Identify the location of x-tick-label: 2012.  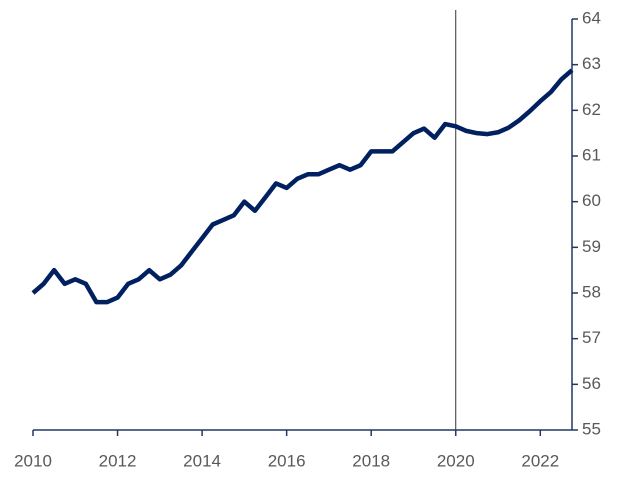
(118, 460).